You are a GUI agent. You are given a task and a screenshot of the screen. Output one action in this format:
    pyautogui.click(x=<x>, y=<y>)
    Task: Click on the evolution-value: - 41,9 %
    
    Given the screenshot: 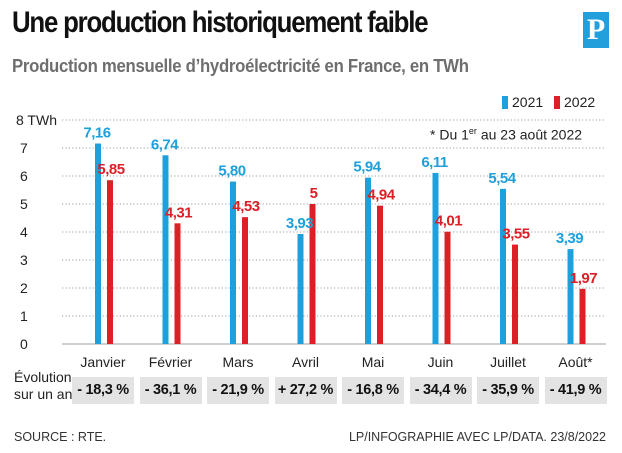 What is the action you would take?
    pyautogui.click(x=575, y=390)
    